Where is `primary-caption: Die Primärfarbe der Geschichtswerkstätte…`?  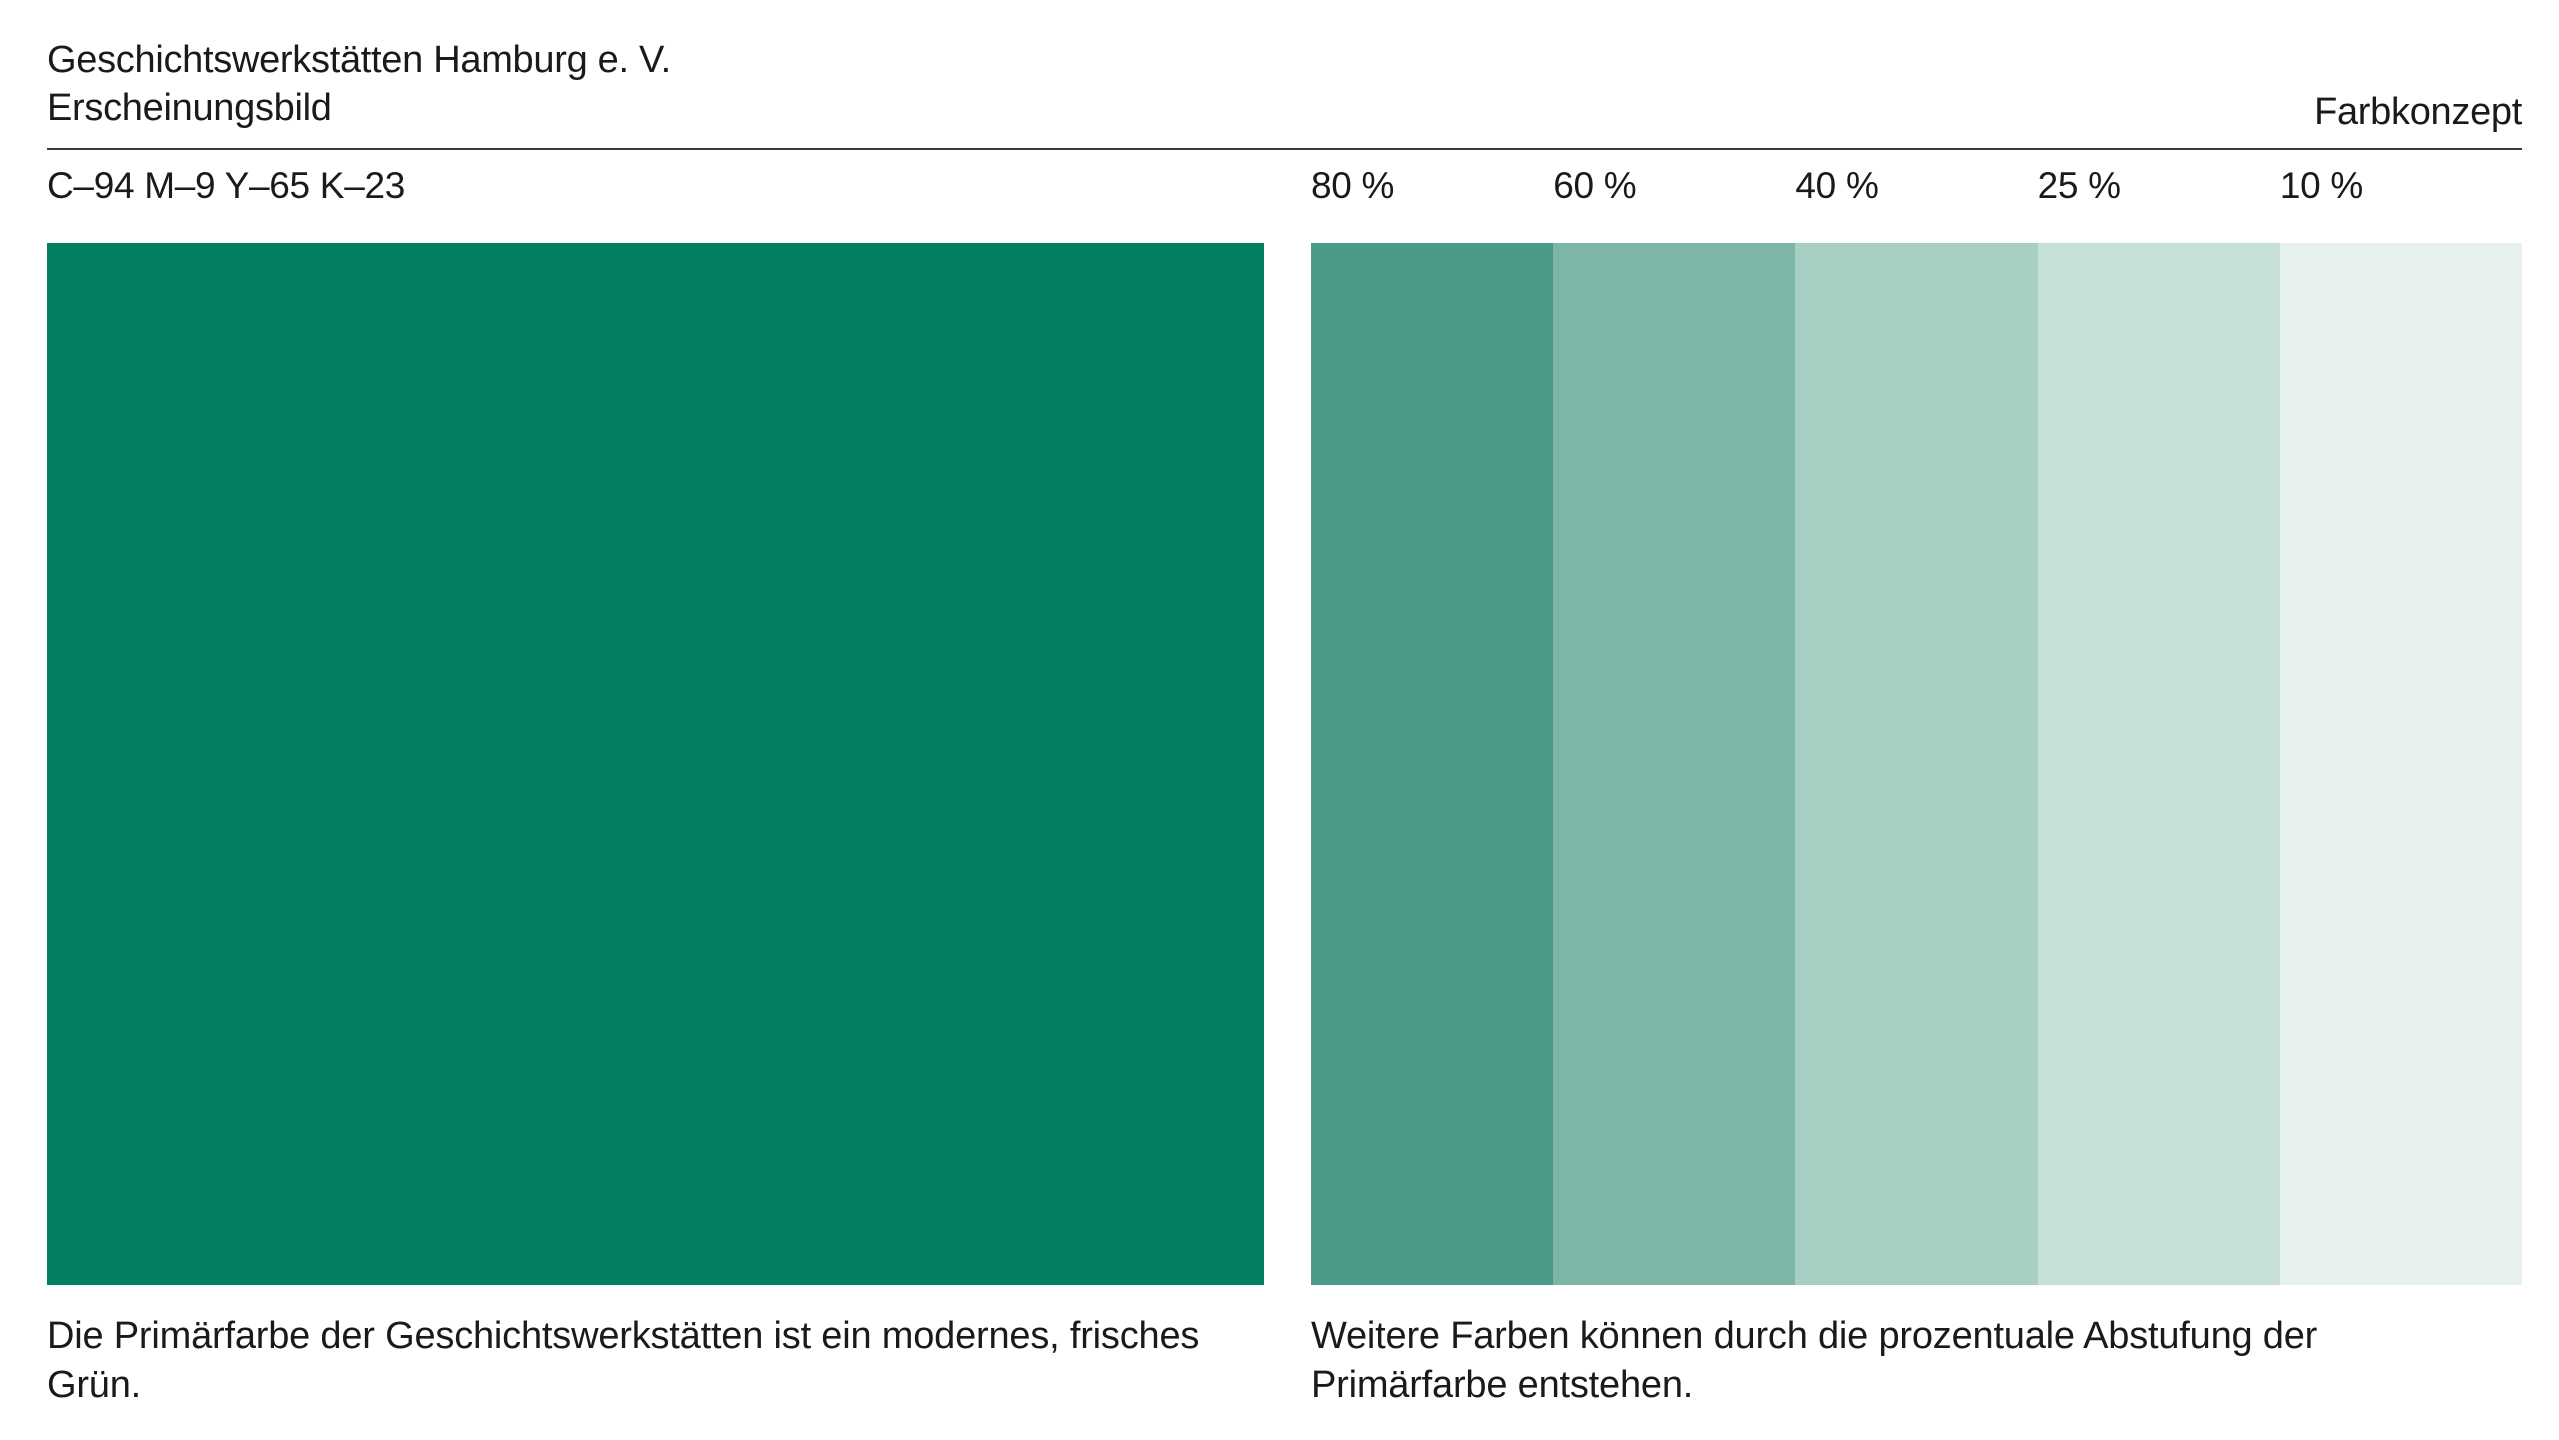 primary-caption: Die Primärfarbe der Geschichtswerkstätte… is located at coordinates (623, 1360).